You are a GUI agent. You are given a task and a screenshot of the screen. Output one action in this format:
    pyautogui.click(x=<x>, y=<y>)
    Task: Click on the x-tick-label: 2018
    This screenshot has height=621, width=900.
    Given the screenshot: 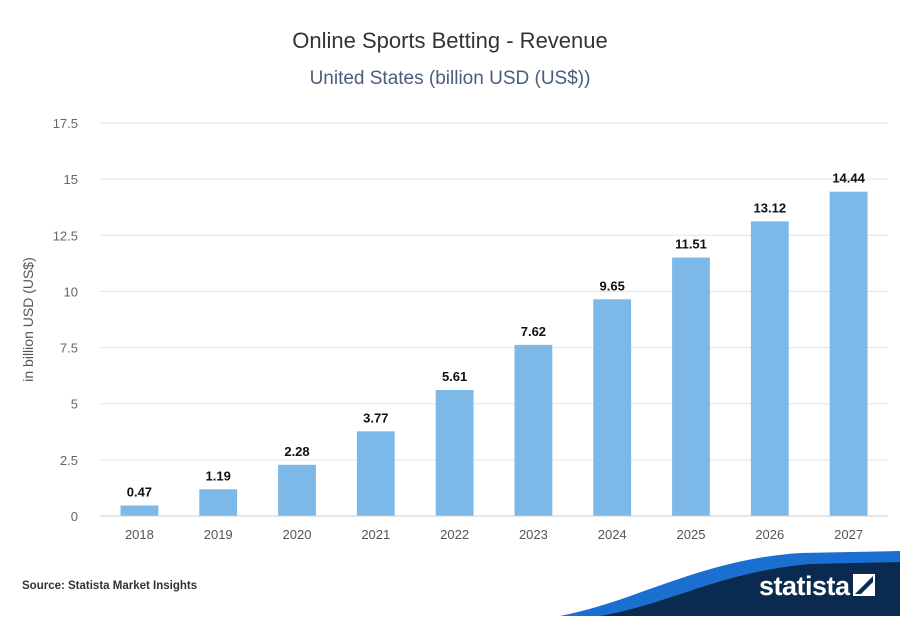 What is the action you would take?
    pyautogui.click(x=139, y=534)
    